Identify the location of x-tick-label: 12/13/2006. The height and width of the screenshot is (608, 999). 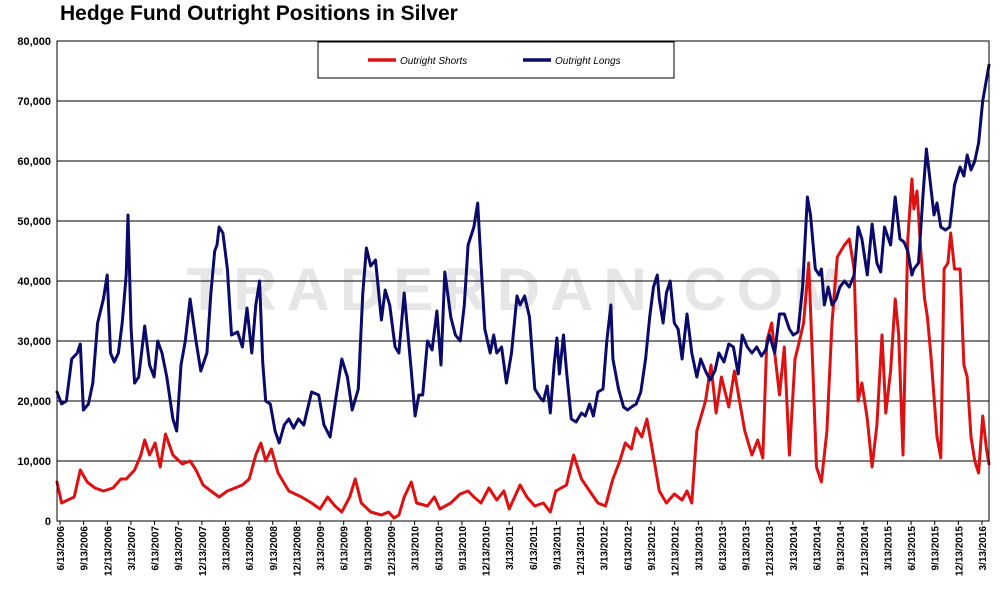
(108, 551).